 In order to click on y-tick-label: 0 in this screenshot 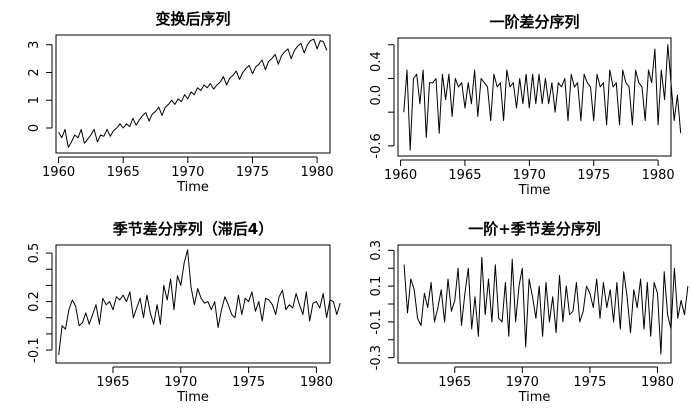, I will do `click(34, 128)`.